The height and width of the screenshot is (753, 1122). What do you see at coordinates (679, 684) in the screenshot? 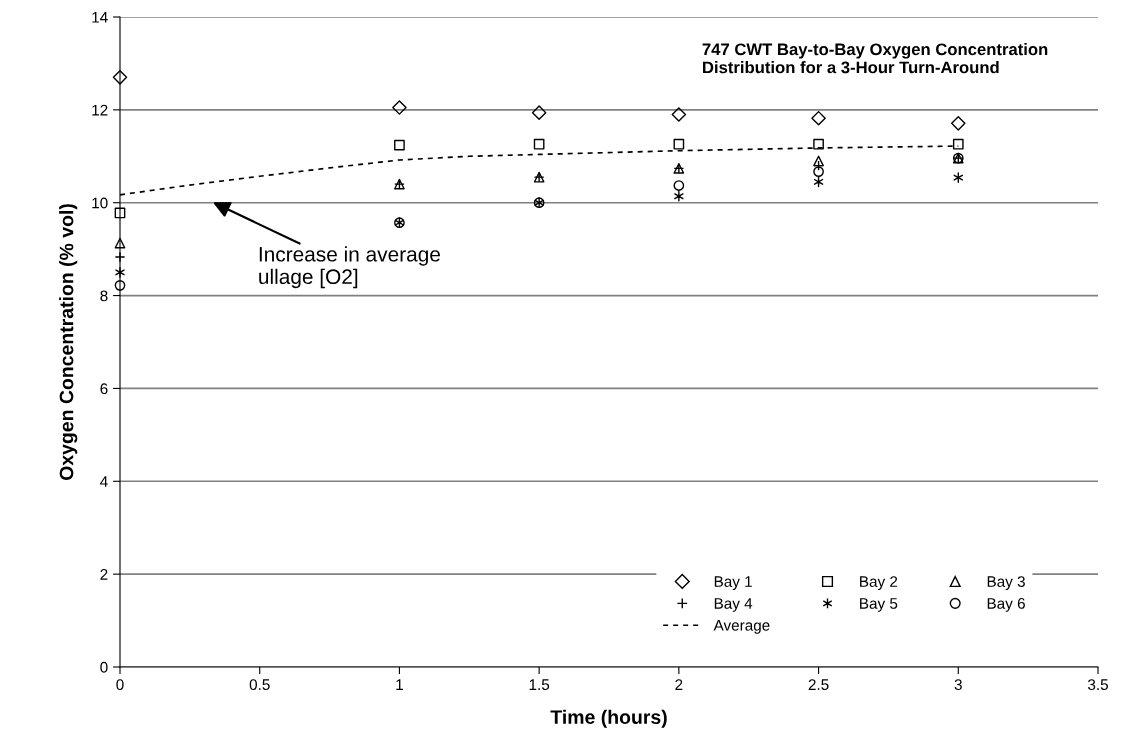
I see `x-tick-label: 2` at bounding box center [679, 684].